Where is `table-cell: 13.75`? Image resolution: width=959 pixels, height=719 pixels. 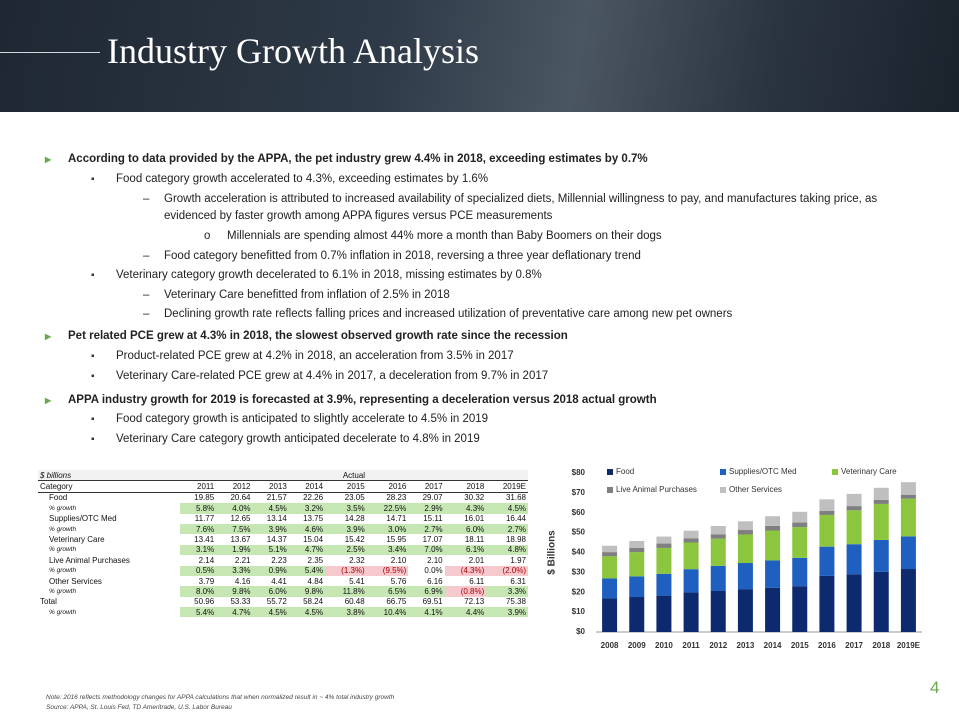
table-cell: 13.75 is located at coordinates (313, 519).